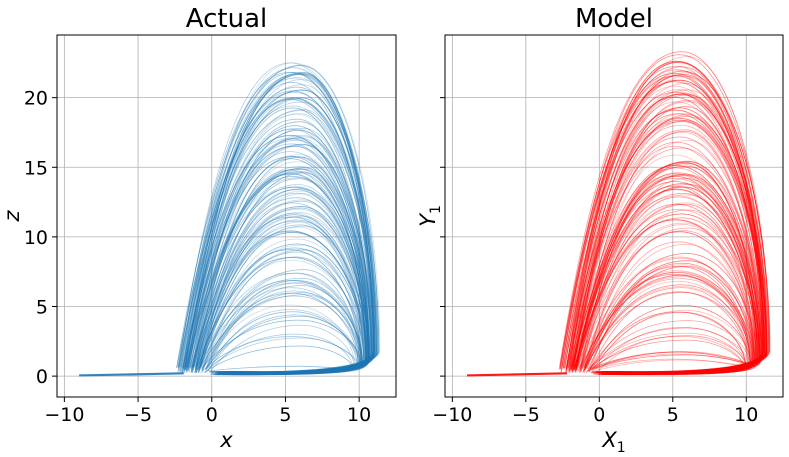 Image resolution: width=789 pixels, height=457 pixels. I want to click on x-axis-label-model: X1, so click(613, 442).